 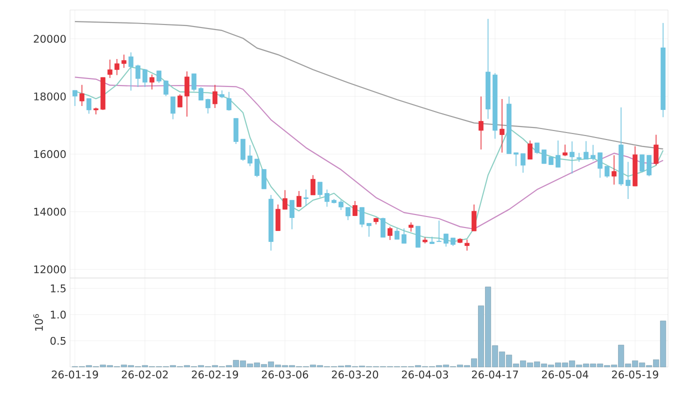 I want to click on y-tick-label: 18000, so click(x=50, y=96).